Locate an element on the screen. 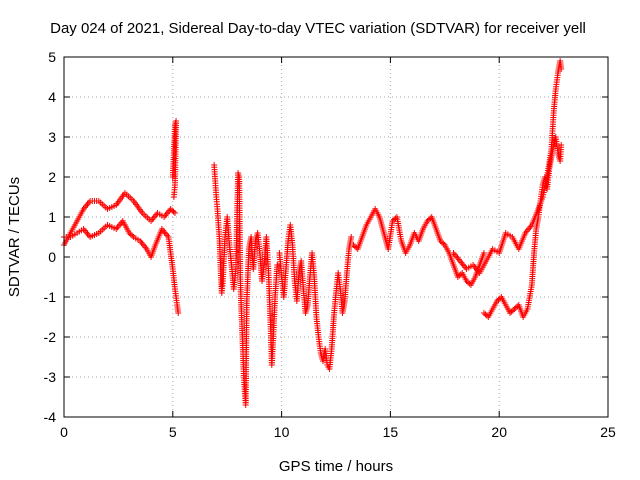  y-tick-label: 0 is located at coordinates (52, 257).